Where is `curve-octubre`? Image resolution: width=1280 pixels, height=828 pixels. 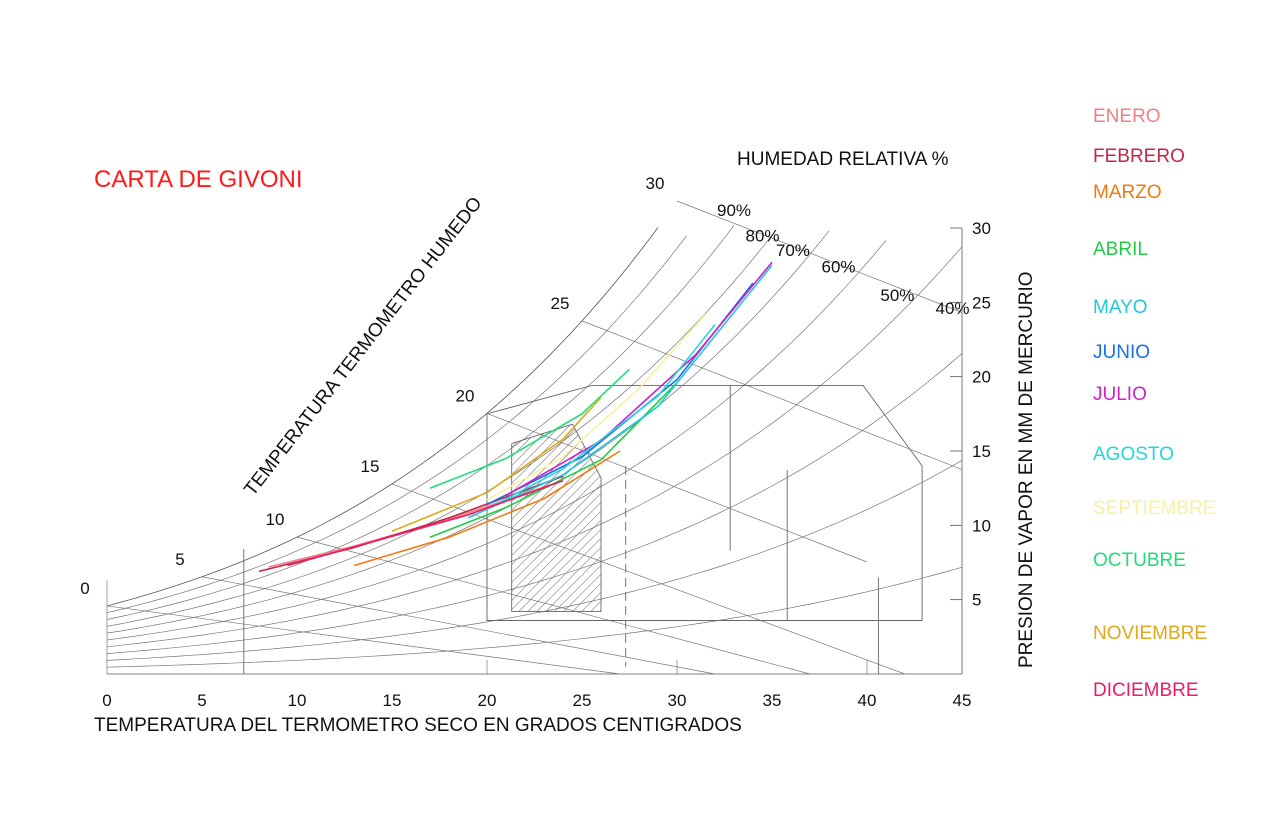
curve-octubre is located at coordinates (530, 428).